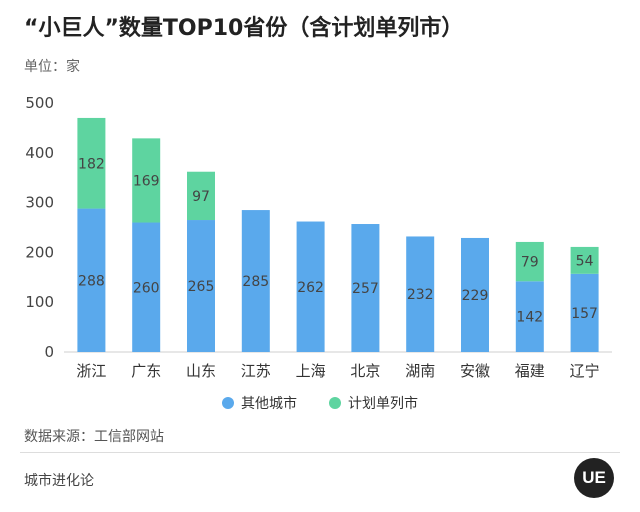 The height and width of the screenshot is (512, 640). Describe the element at coordinates (530, 371) in the screenshot. I see `x-tick-label: 福建` at that location.